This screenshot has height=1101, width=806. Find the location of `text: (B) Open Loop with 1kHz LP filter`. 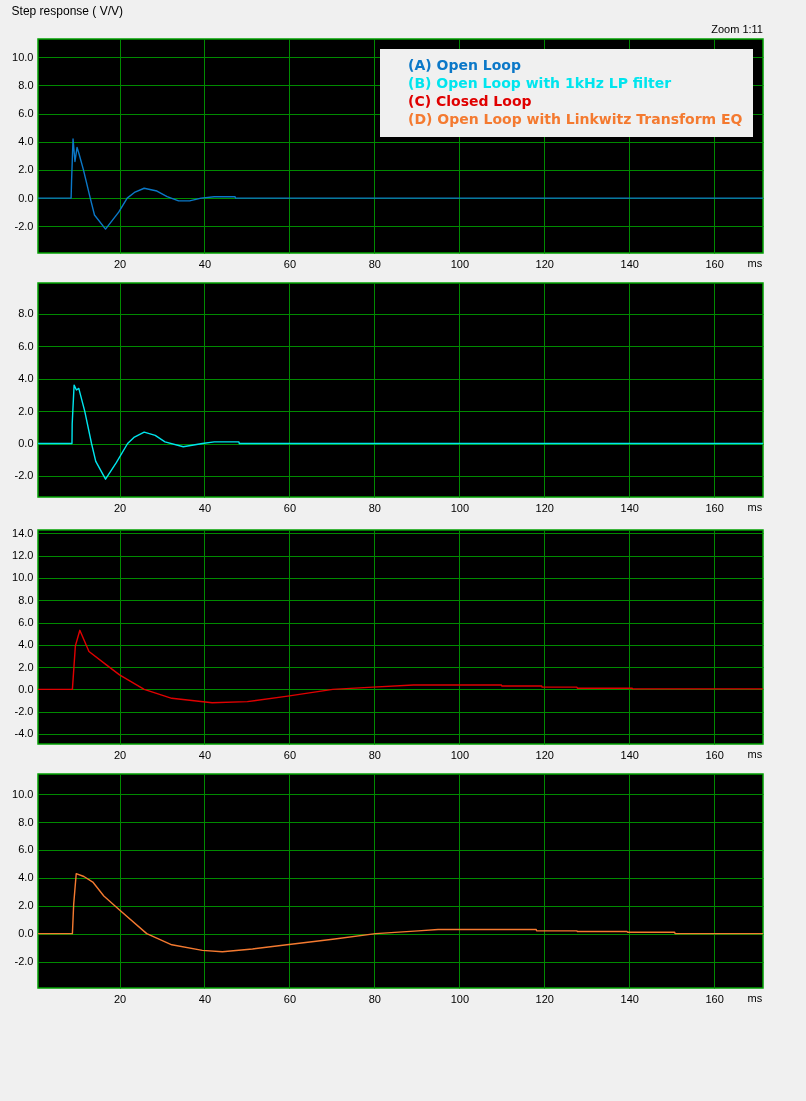

text: (B) Open Loop with 1kHz LP filter is located at coordinates (540, 83).